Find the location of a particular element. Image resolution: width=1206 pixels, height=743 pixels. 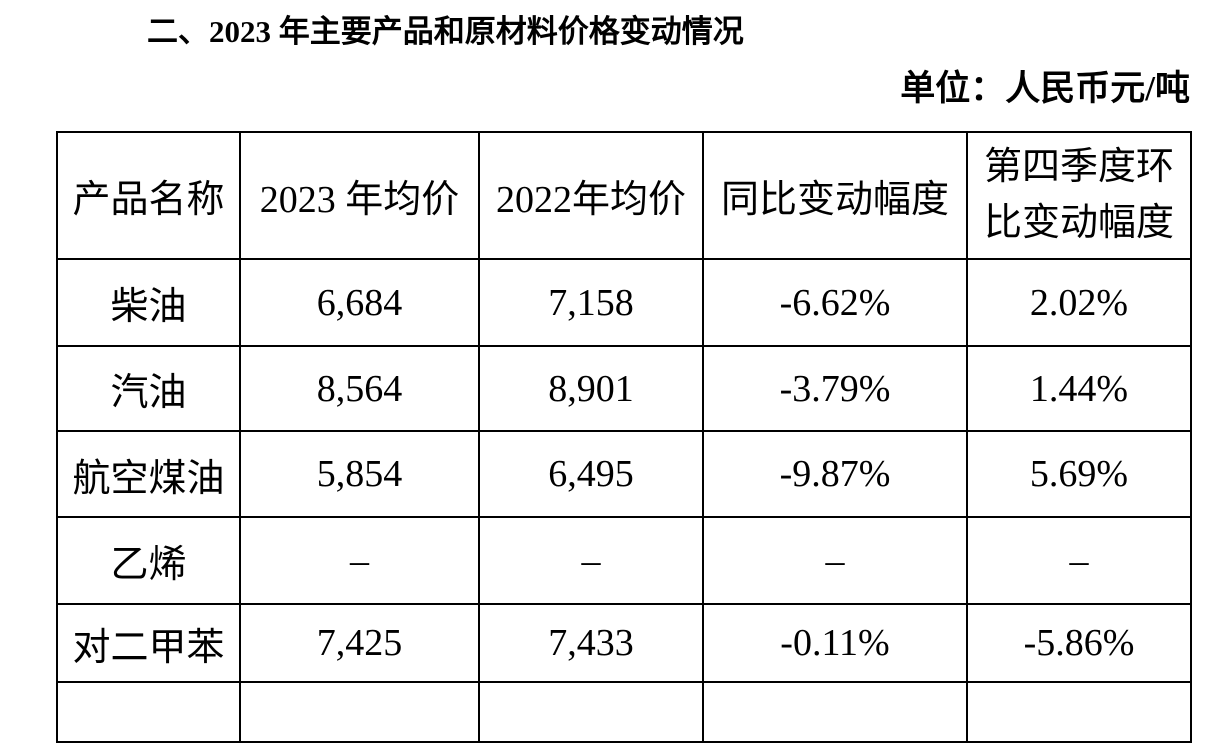

col-header-2022-avg-price: 2022年均价 is located at coordinates (591, 195).